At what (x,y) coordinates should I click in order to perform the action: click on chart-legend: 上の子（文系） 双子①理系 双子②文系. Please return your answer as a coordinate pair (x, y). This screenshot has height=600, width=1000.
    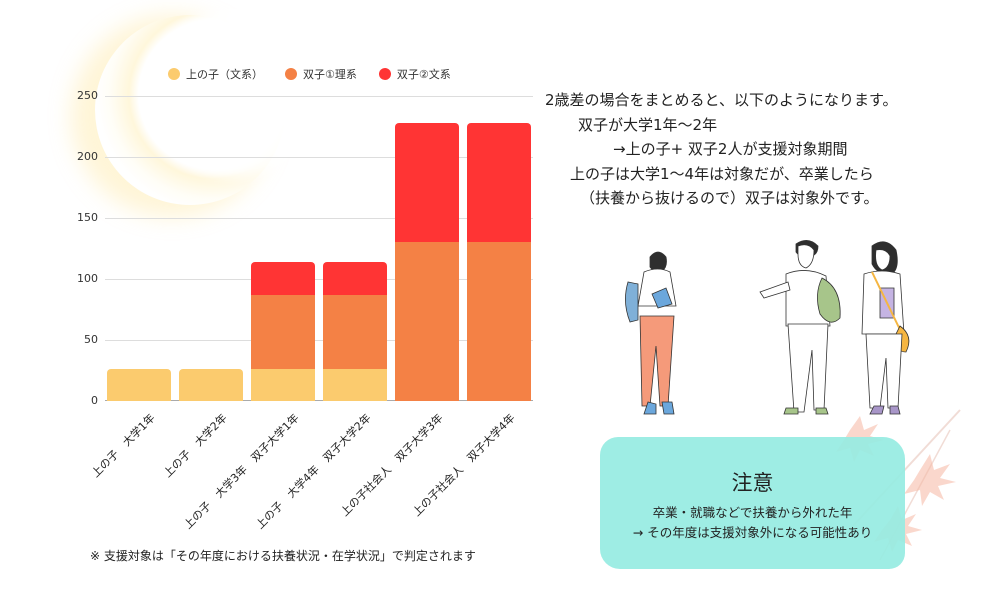
    Looking at the image, I should click on (309, 74).